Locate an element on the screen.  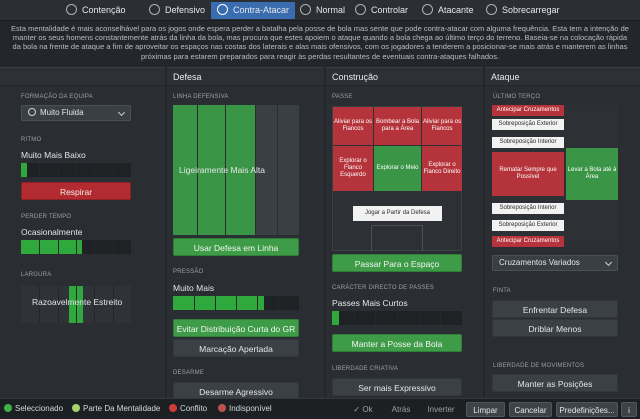
formation-icon is located at coordinates (32, 112).